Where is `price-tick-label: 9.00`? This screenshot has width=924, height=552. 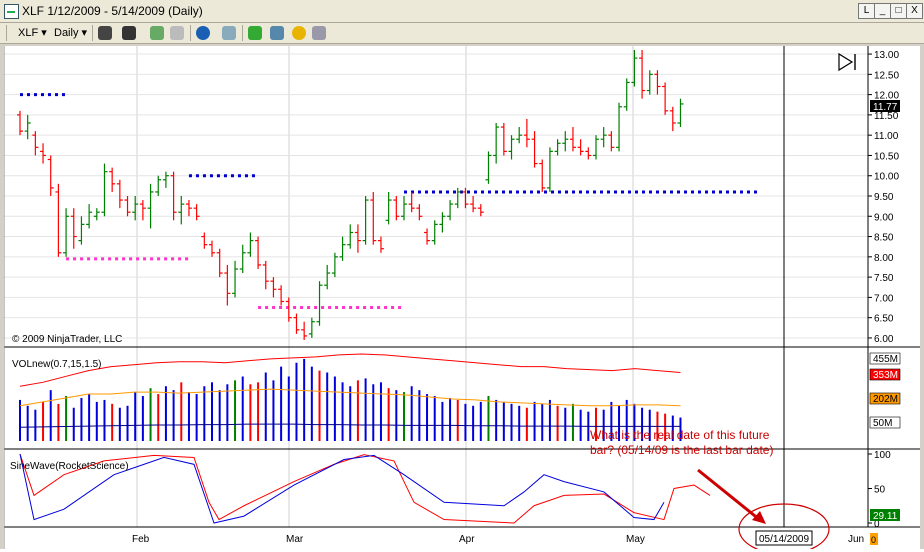 price-tick-label: 9.00 is located at coordinates (884, 217).